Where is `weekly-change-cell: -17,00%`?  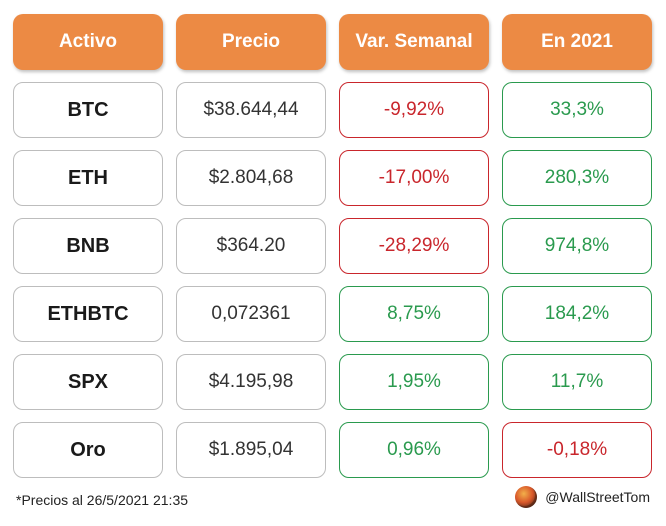 weekly-change-cell: -17,00% is located at coordinates (414, 178).